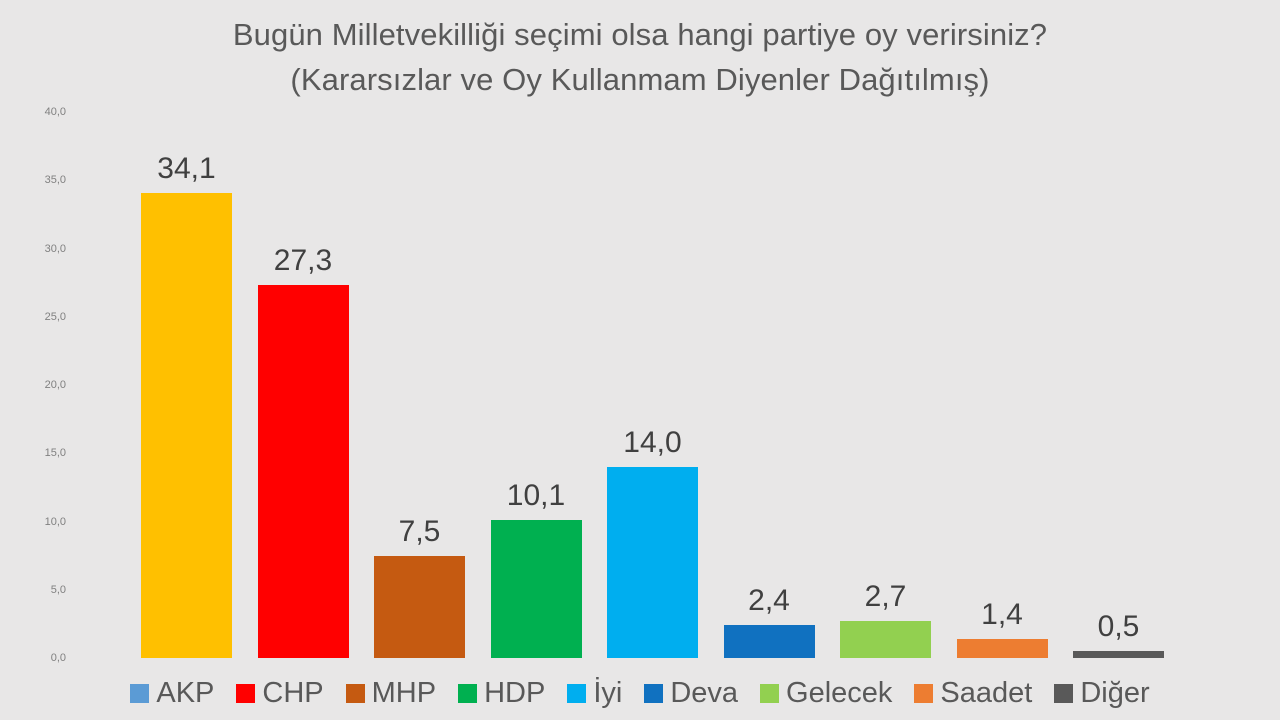 This screenshot has height=720, width=1280. Describe the element at coordinates (704, 693) in the screenshot. I see `legend-label: Deva` at that location.